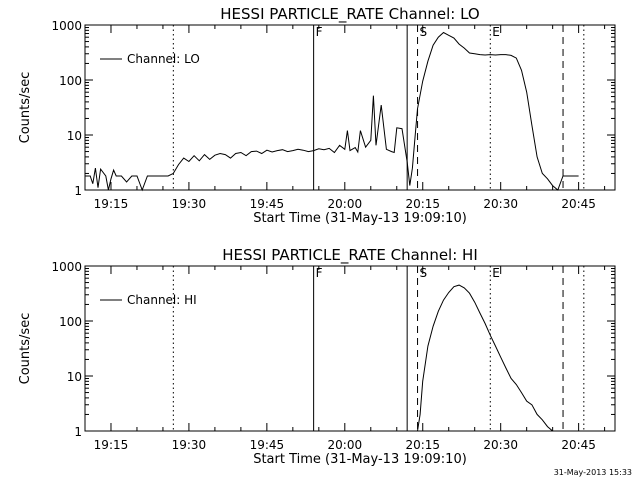 Image resolution: width=640 pixels, height=480 pixels. What do you see at coordinates (162, 300) in the screenshot?
I see `legend-label: Channel: HI` at bounding box center [162, 300].